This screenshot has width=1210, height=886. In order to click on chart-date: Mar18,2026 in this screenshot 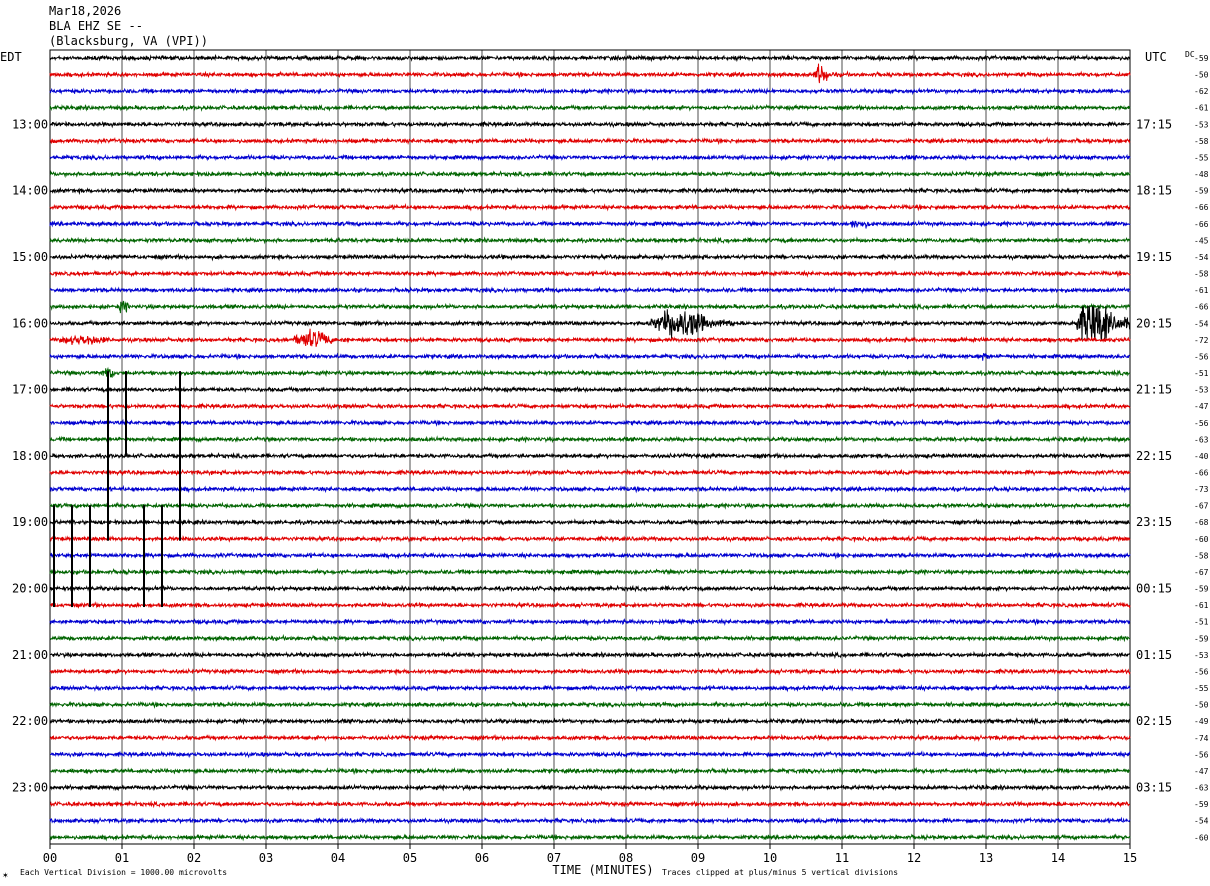, I will do `click(85, 11)`.